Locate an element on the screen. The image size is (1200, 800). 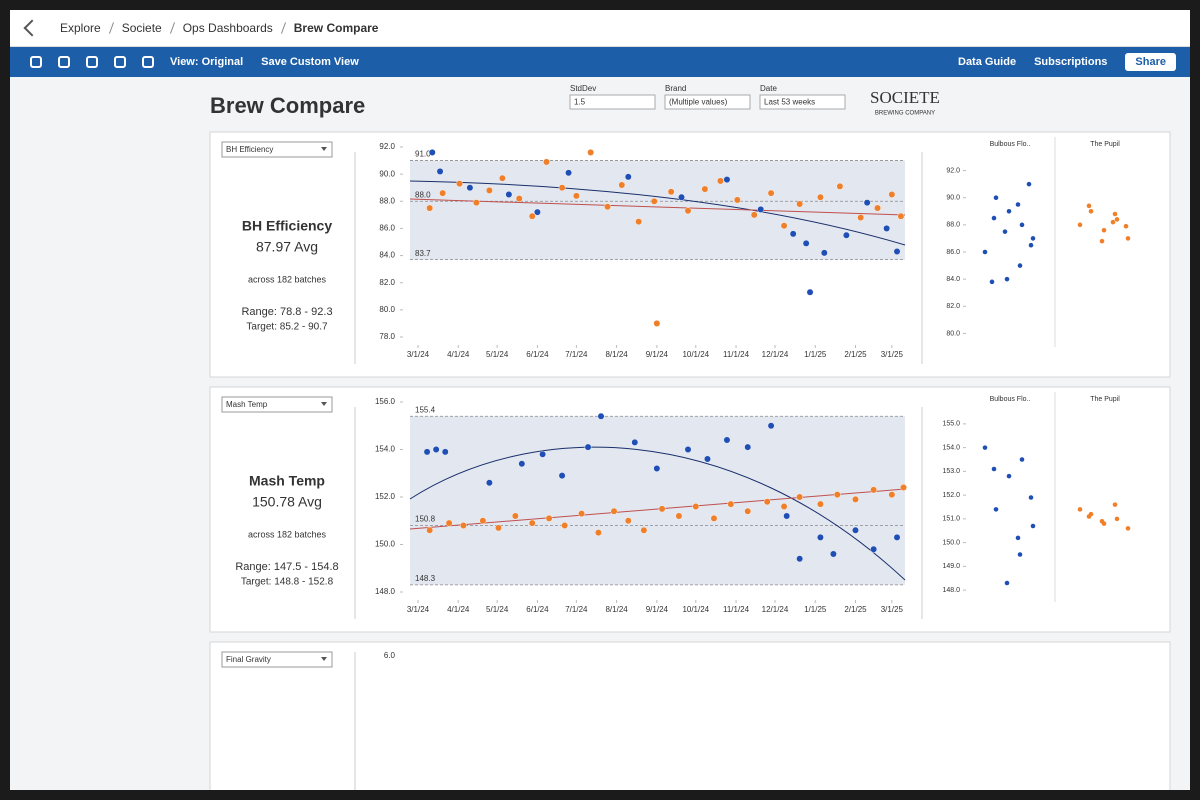
breadcrumb: Ops Dashboards is located at coordinates (227, 28).